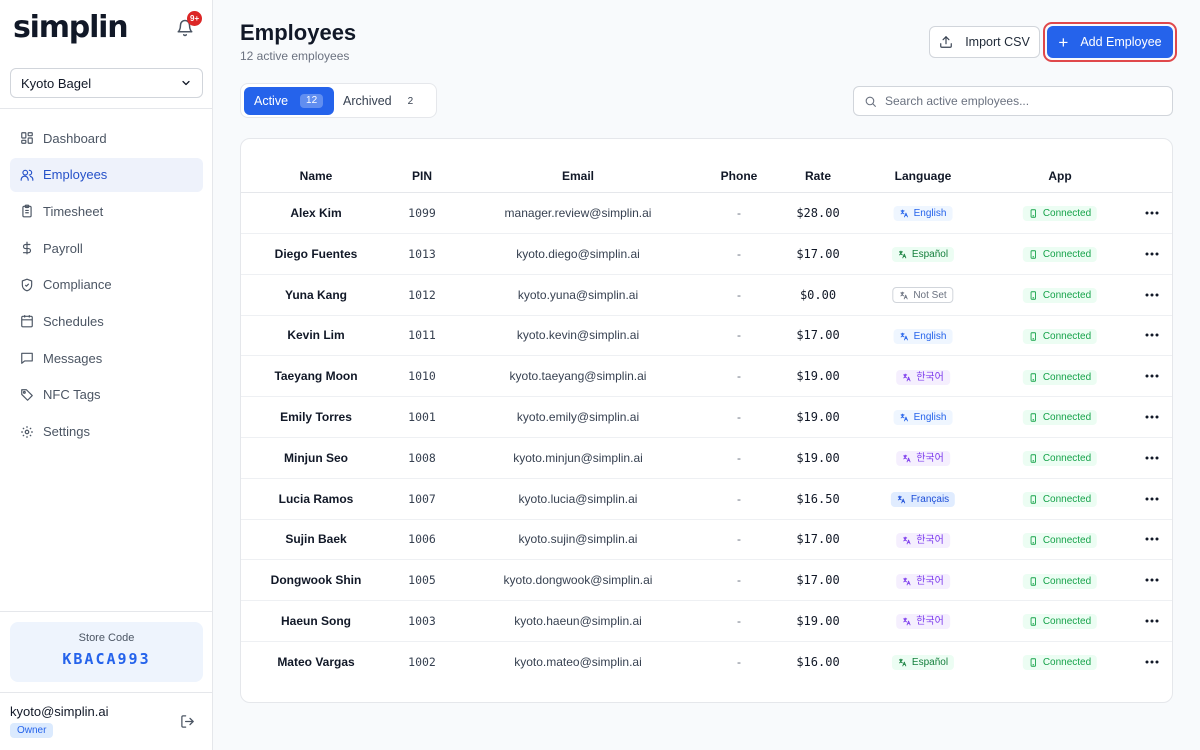 The height and width of the screenshot is (750, 1200). I want to click on col-pin-header: PIN, so click(422, 176).